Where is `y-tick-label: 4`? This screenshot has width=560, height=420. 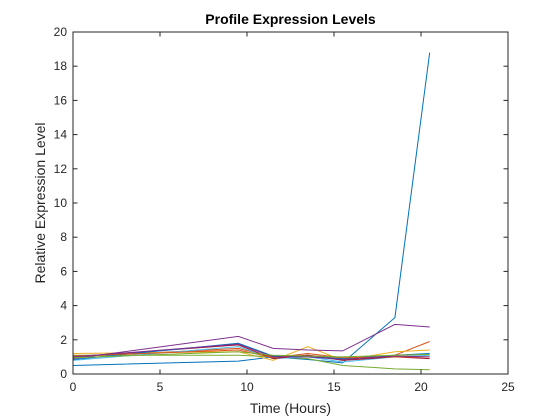 y-tick-label: 4 is located at coordinates (63, 306).